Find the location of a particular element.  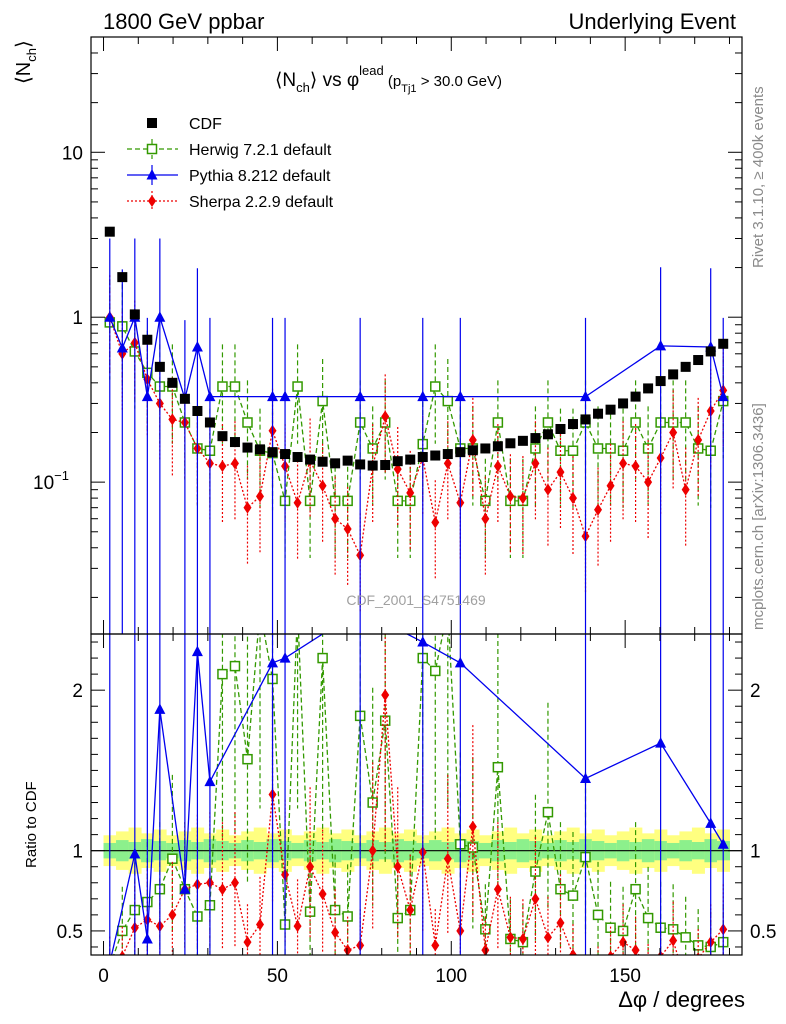

ratio-x-tick-label: 150 is located at coordinates (625, 976).